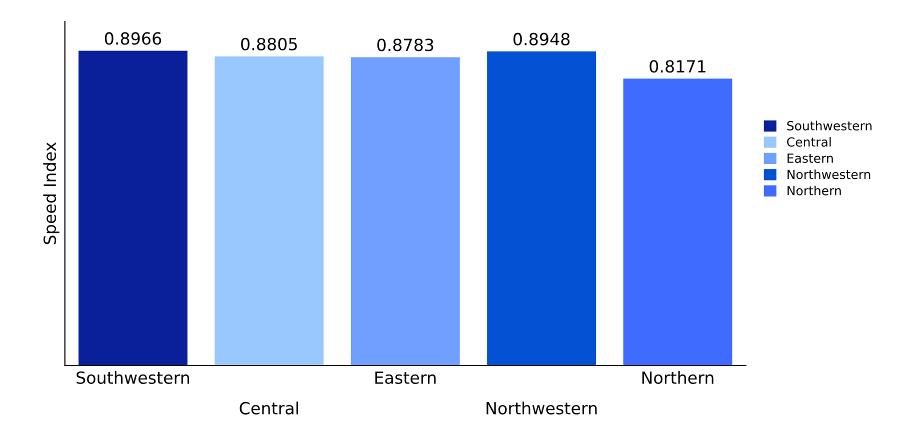 This screenshot has width=914, height=430. I want to click on y-axis-title: Speed Index, so click(51, 193).